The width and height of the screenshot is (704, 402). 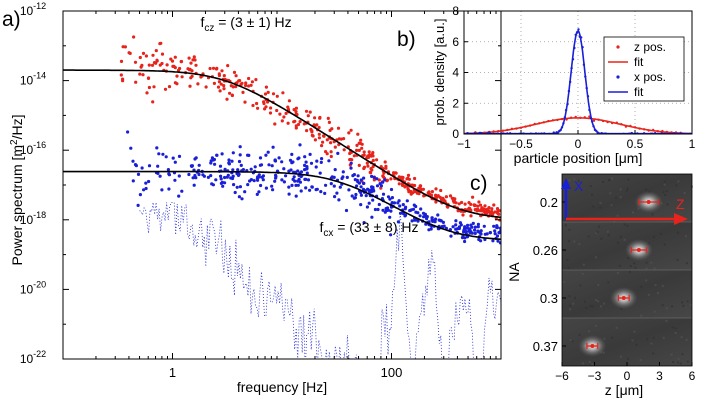 I want to click on image-x-tick-label: −6, so click(x=562, y=376).